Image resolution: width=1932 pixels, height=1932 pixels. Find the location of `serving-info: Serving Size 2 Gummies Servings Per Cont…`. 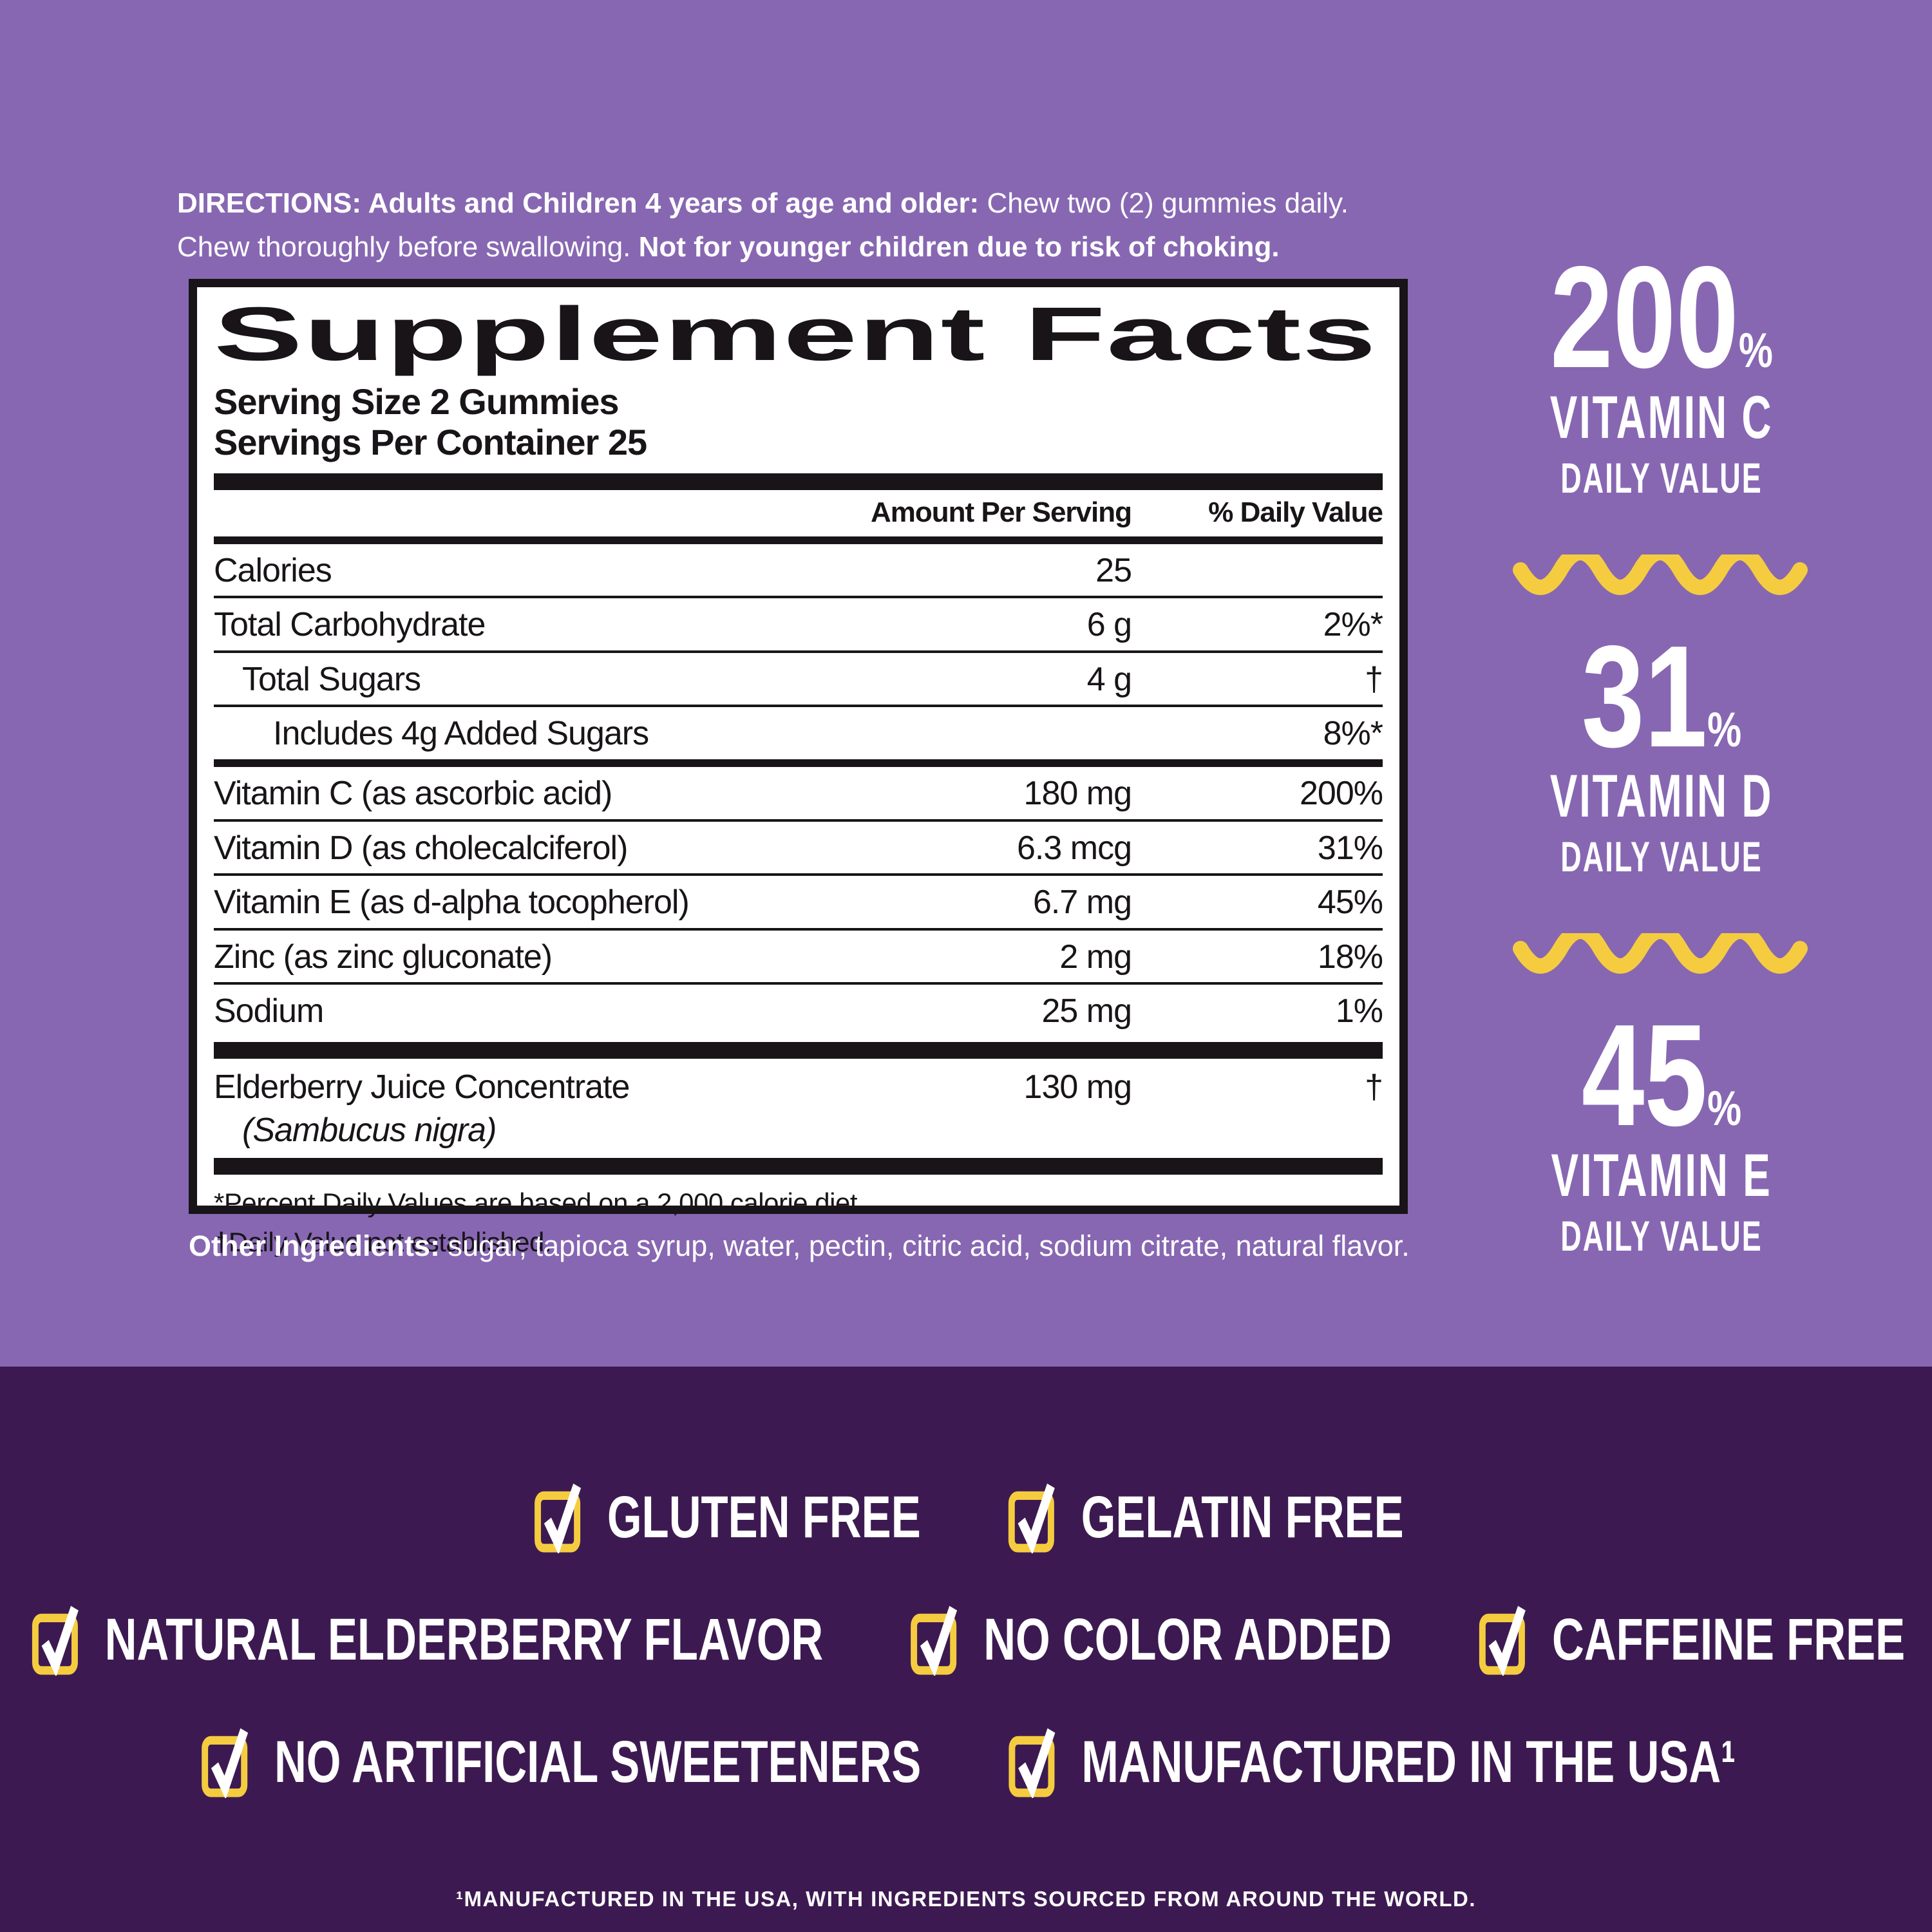

serving-info: Serving Size 2 Gummies Servings Per Cont… is located at coordinates (798, 422).